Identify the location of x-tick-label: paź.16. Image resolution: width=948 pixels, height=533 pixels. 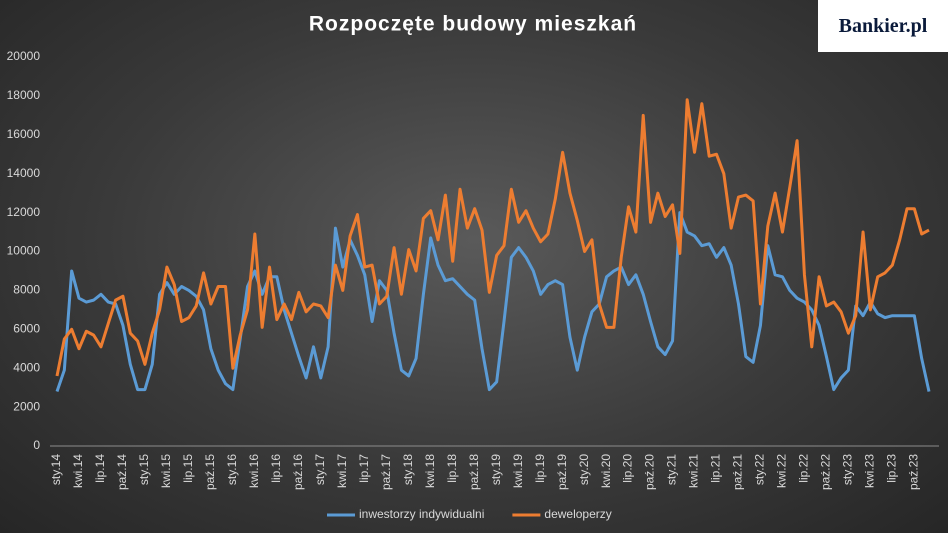
(298, 472).